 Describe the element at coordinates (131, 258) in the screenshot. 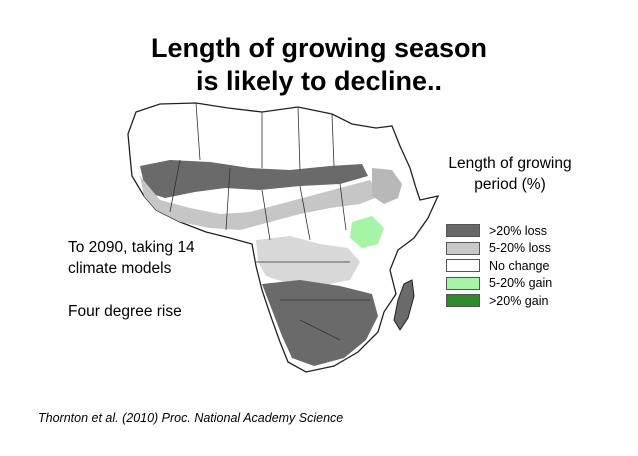

I see `notes-timeframe: To 2090, taking 14 climate models` at that location.